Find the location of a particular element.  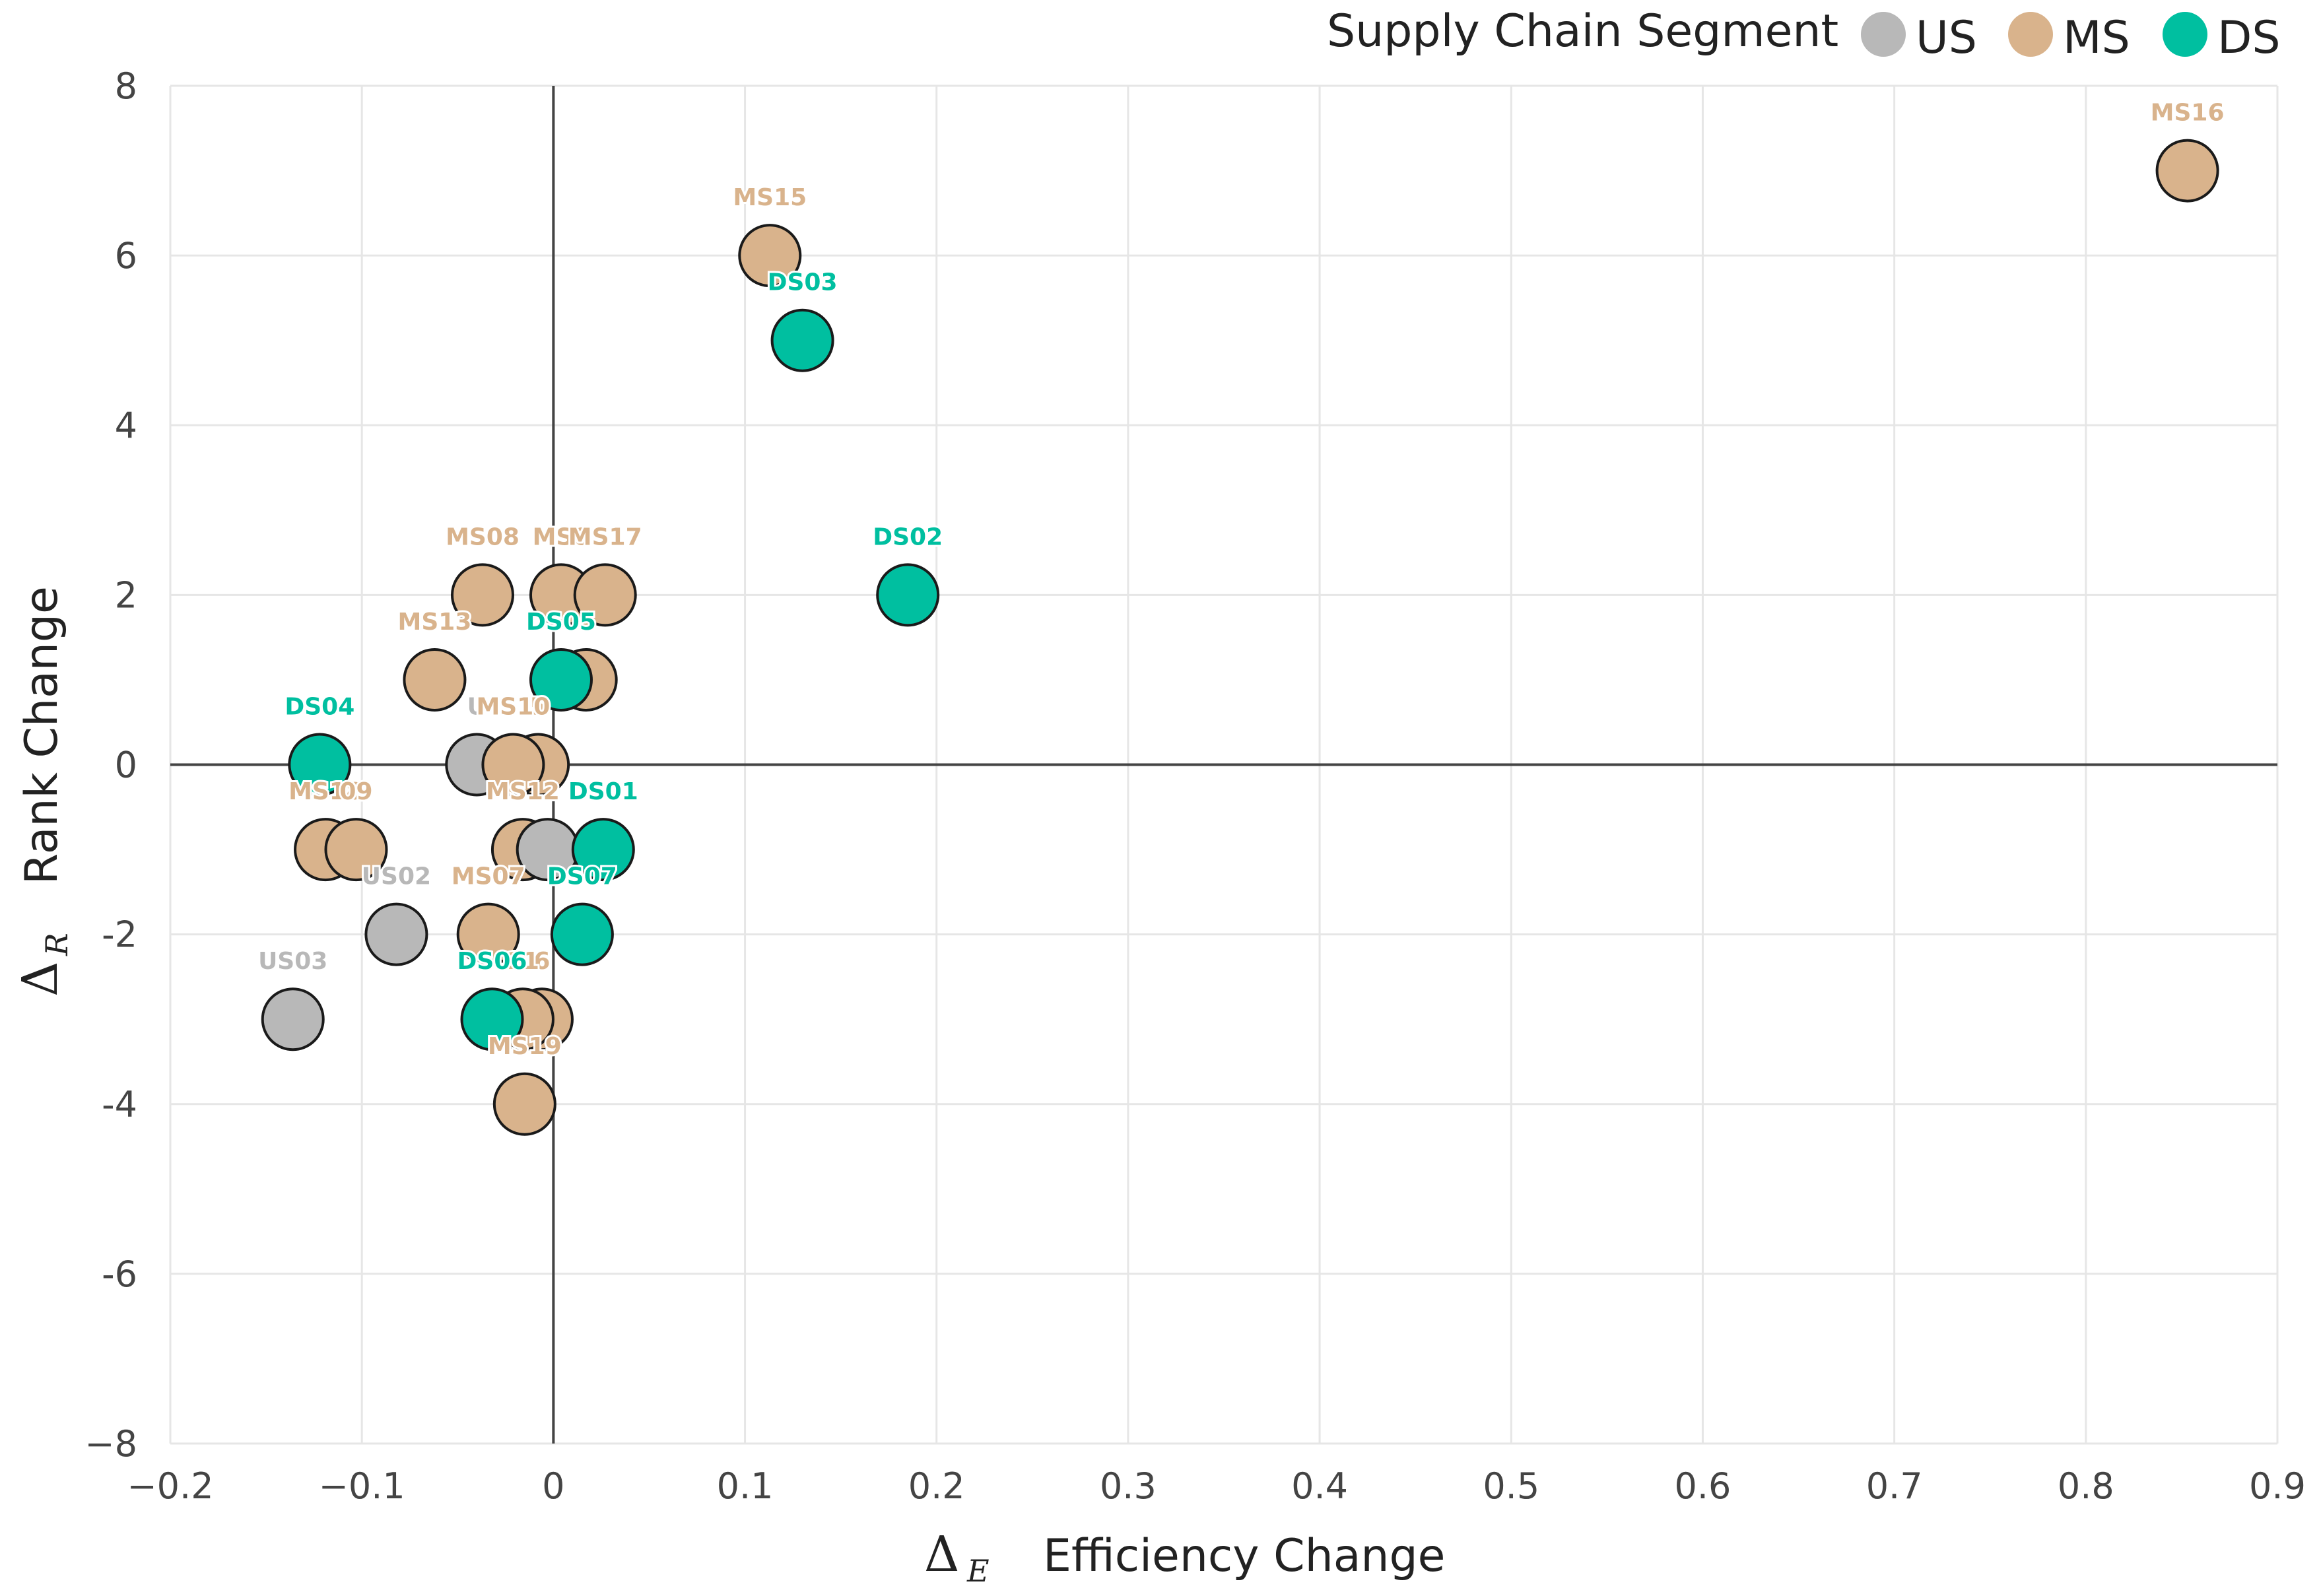

point-ms16 is located at coordinates (2187, 171).